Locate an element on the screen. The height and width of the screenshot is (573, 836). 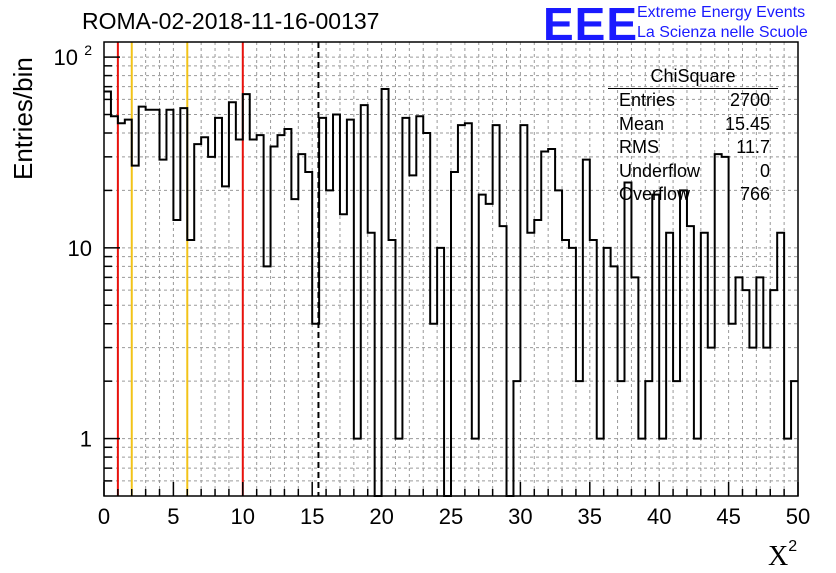
x-tick-label: 20 is located at coordinates (381, 516).